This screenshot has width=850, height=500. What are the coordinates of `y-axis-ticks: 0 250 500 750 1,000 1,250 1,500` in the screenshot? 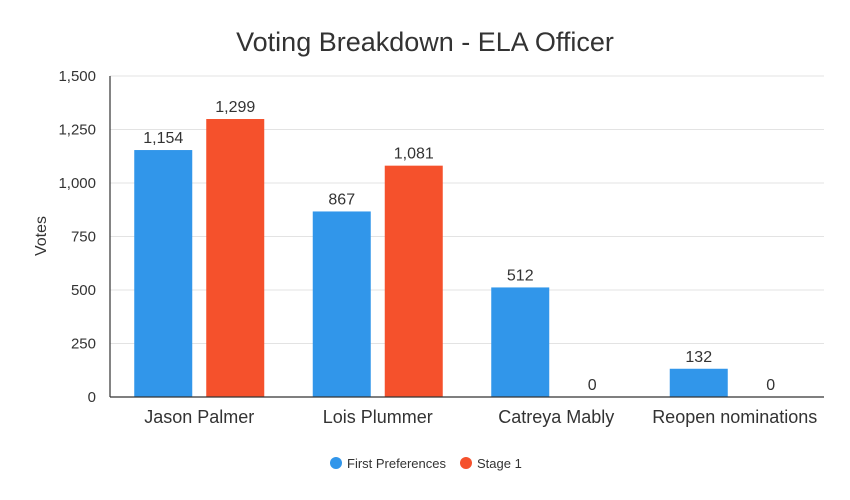 It's located at (77, 237).